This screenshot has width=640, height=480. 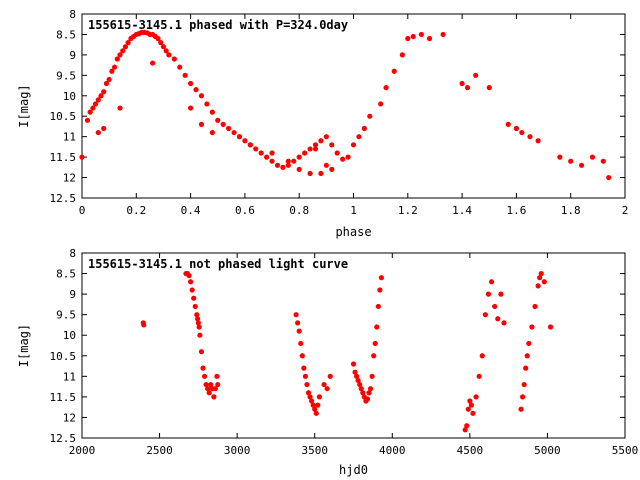 I want to click on x-axis-label: hjd0, so click(x=353, y=470).